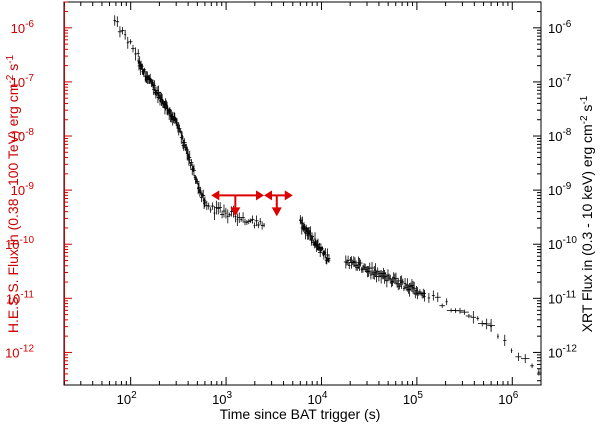 The height and width of the screenshot is (427, 600). Describe the element at coordinates (23, 81) in the screenshot. I see `y-tick-label-left: 10⁻⁷` at that location.